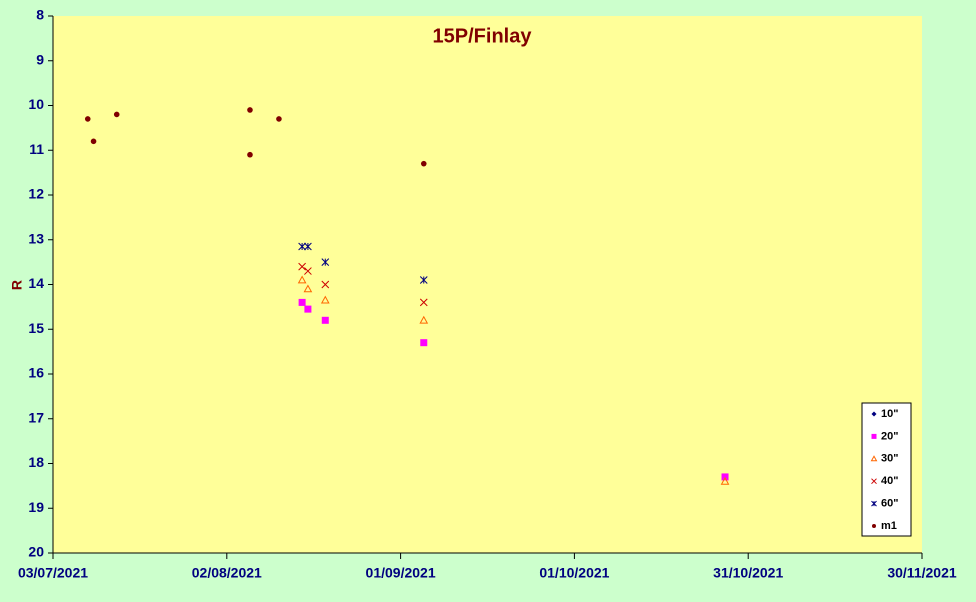 Image resolution: width=976 pixels, height=602 pixels. What do you see at coordinates (36, 194) in the screenshot?
I see `y-tick-label: 12` at bounding box center [36, 194].